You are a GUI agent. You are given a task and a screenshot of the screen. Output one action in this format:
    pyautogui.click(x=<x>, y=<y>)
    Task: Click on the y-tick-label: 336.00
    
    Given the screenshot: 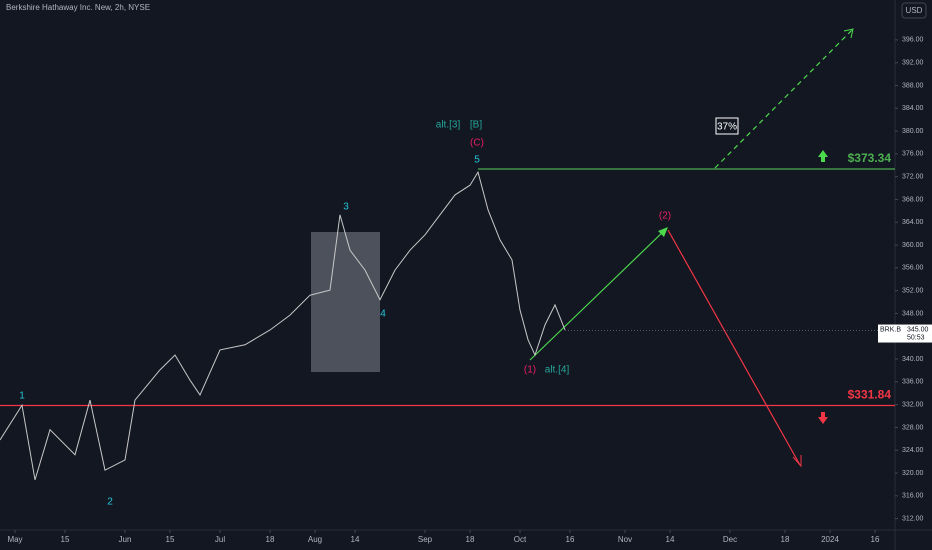 What is the action you would take?
    pyautogui.click(x=913, y=382)
    